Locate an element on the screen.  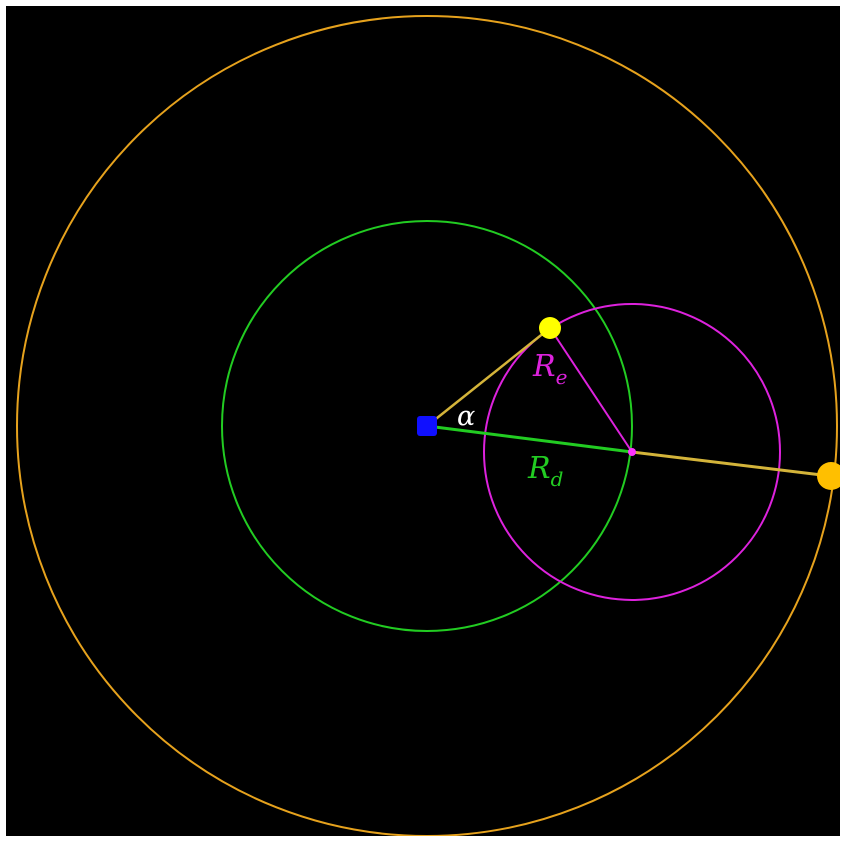
planet-point is located at coordinates (550, 328).